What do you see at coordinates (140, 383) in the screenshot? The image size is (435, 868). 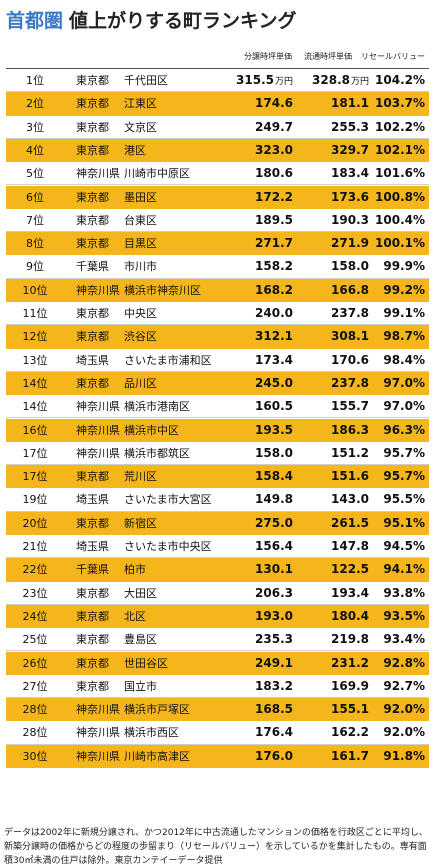 I see `city-cell: 品川区` at bounding box center [140, 383].